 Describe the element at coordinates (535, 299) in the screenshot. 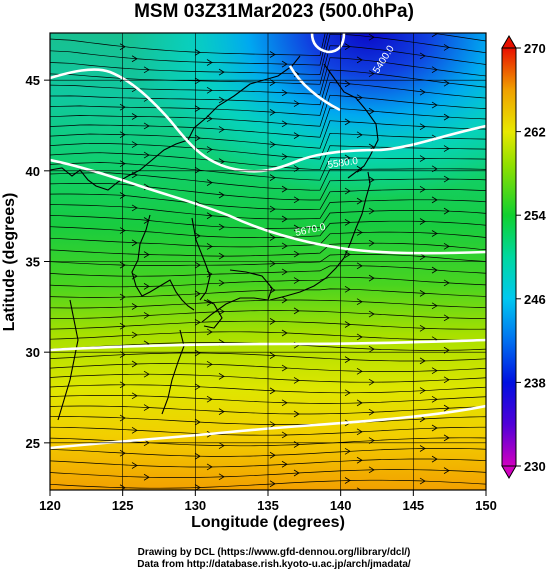

I see `colorbar-tick-label: 246` at that location.